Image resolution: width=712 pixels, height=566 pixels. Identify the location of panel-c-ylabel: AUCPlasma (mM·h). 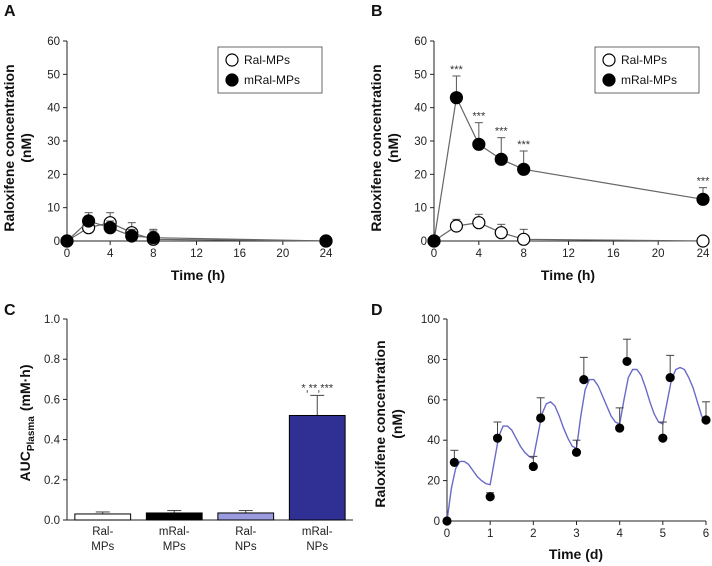
(27, 422).